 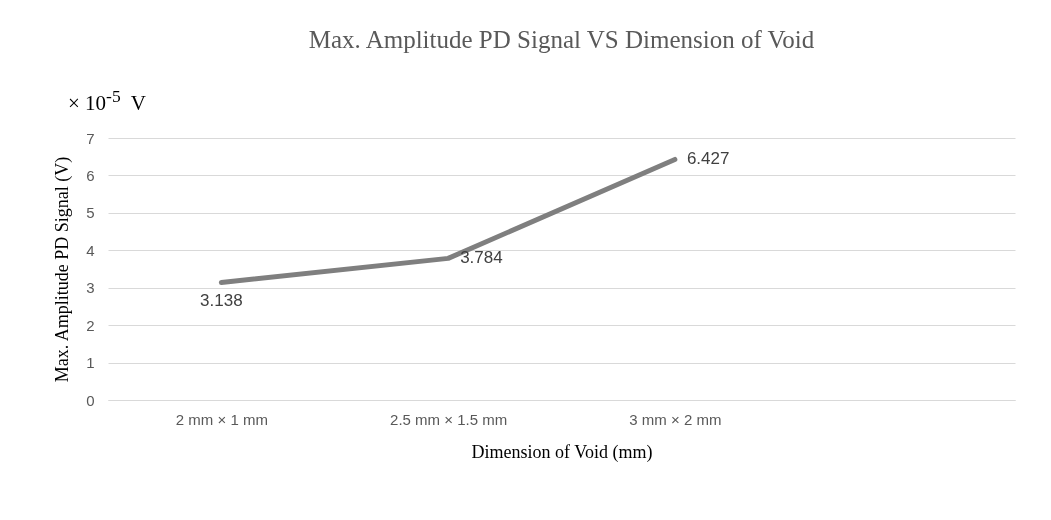 I want to click on y-tick-label: 7, so click(x=90, y=138).